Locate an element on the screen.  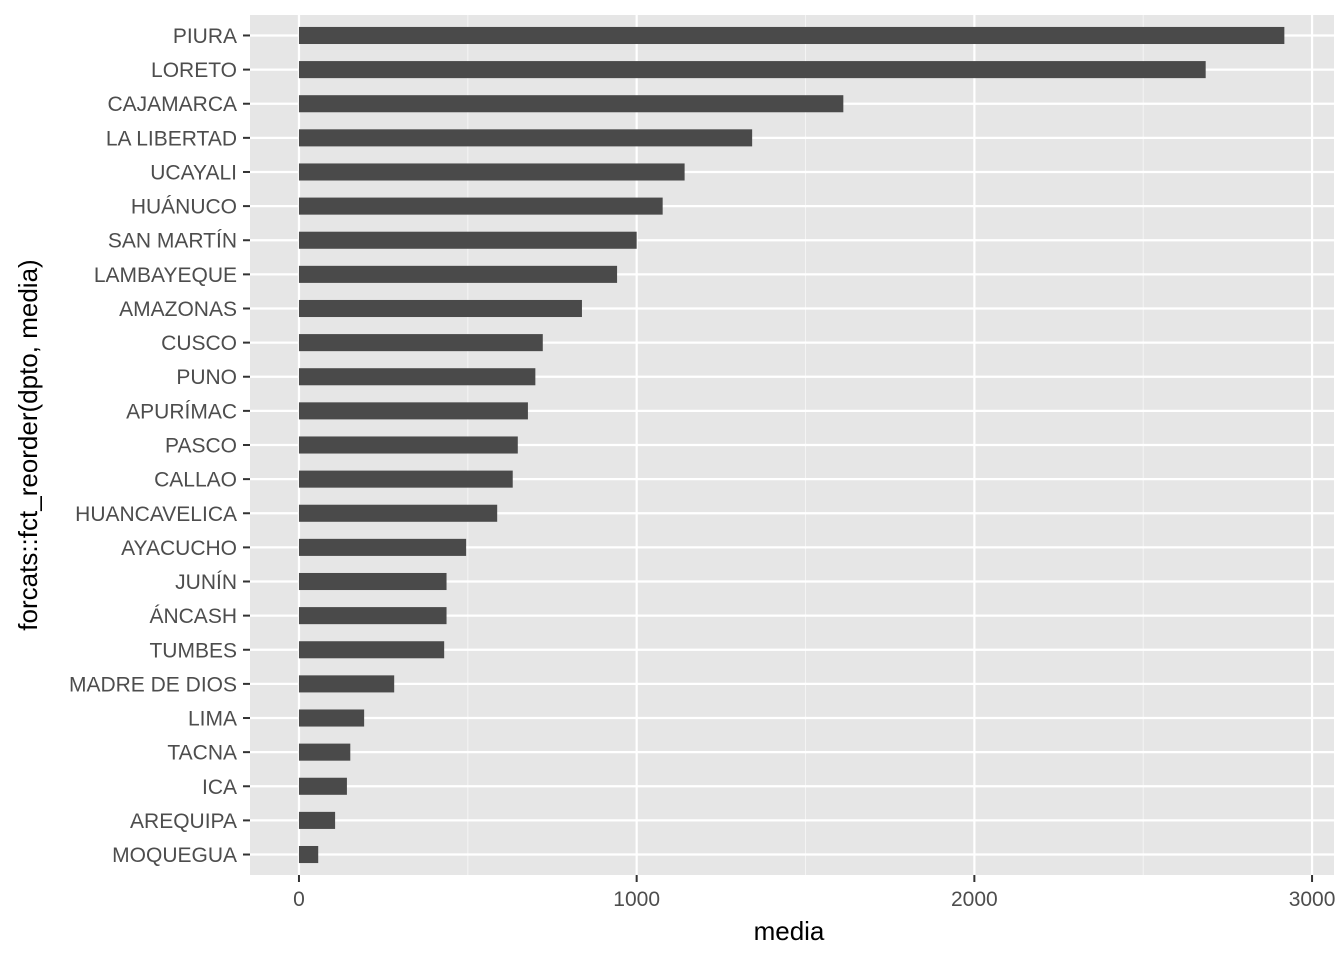
x-tick-label: 1000 is located at coordinates (636, 899).